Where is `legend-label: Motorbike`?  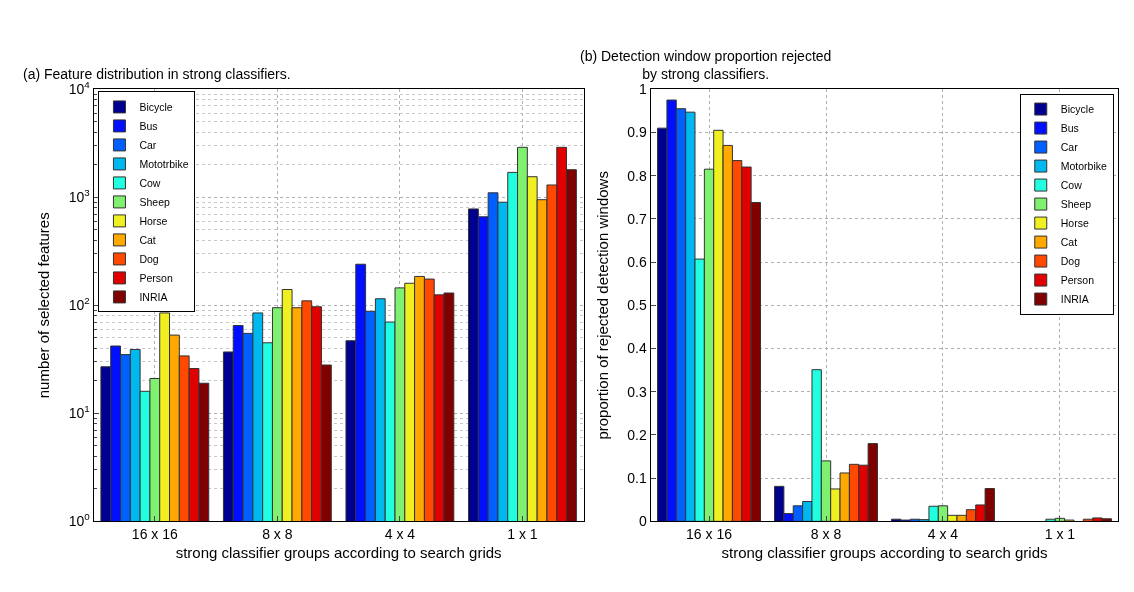
legend-label: Motorbike is located at coordinates (1084, 166).